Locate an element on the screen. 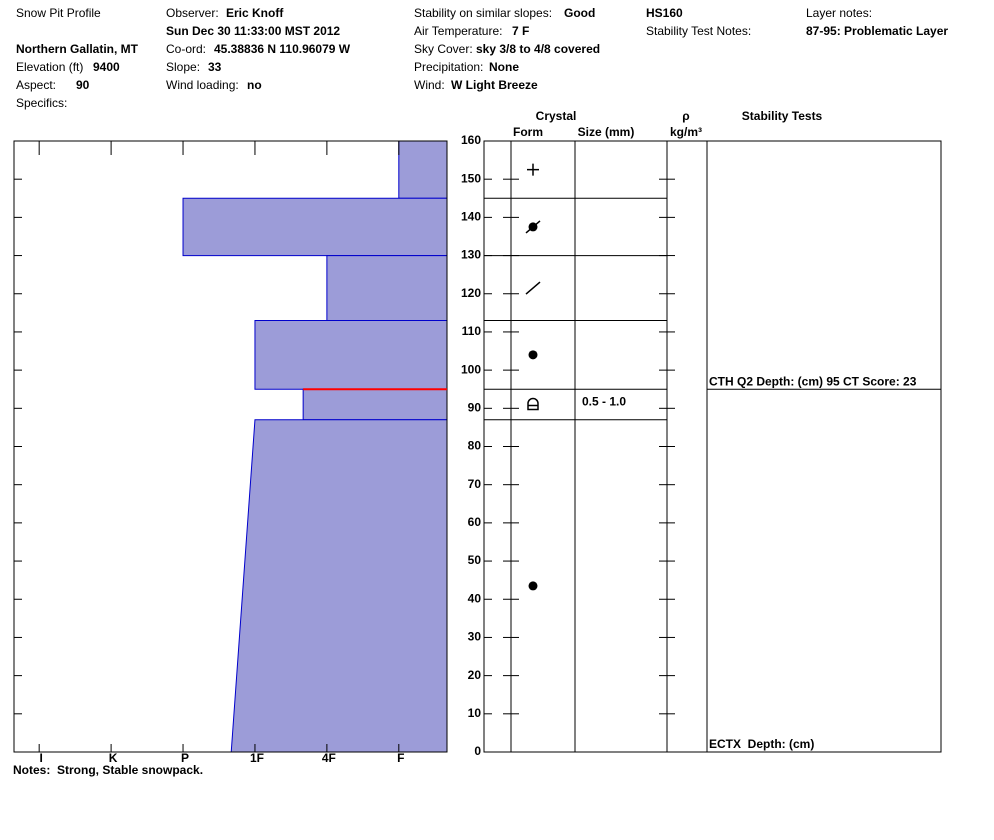 This screenshot has width=994, height=840. x-tick-label: 4F is located at coordinates (329, 758).